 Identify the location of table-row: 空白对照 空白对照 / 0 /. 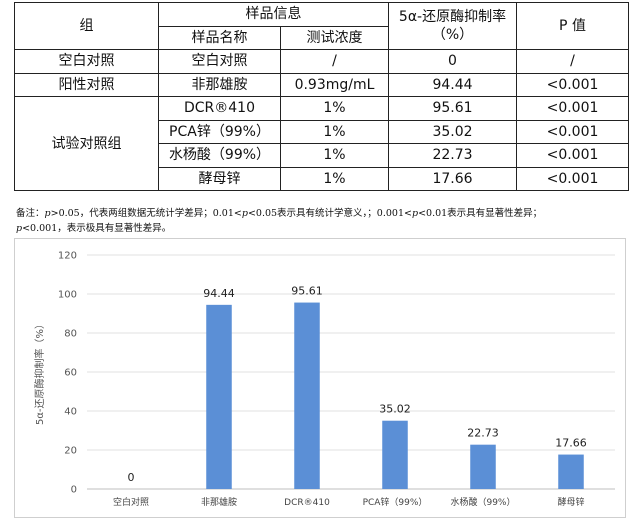
(321, 61).